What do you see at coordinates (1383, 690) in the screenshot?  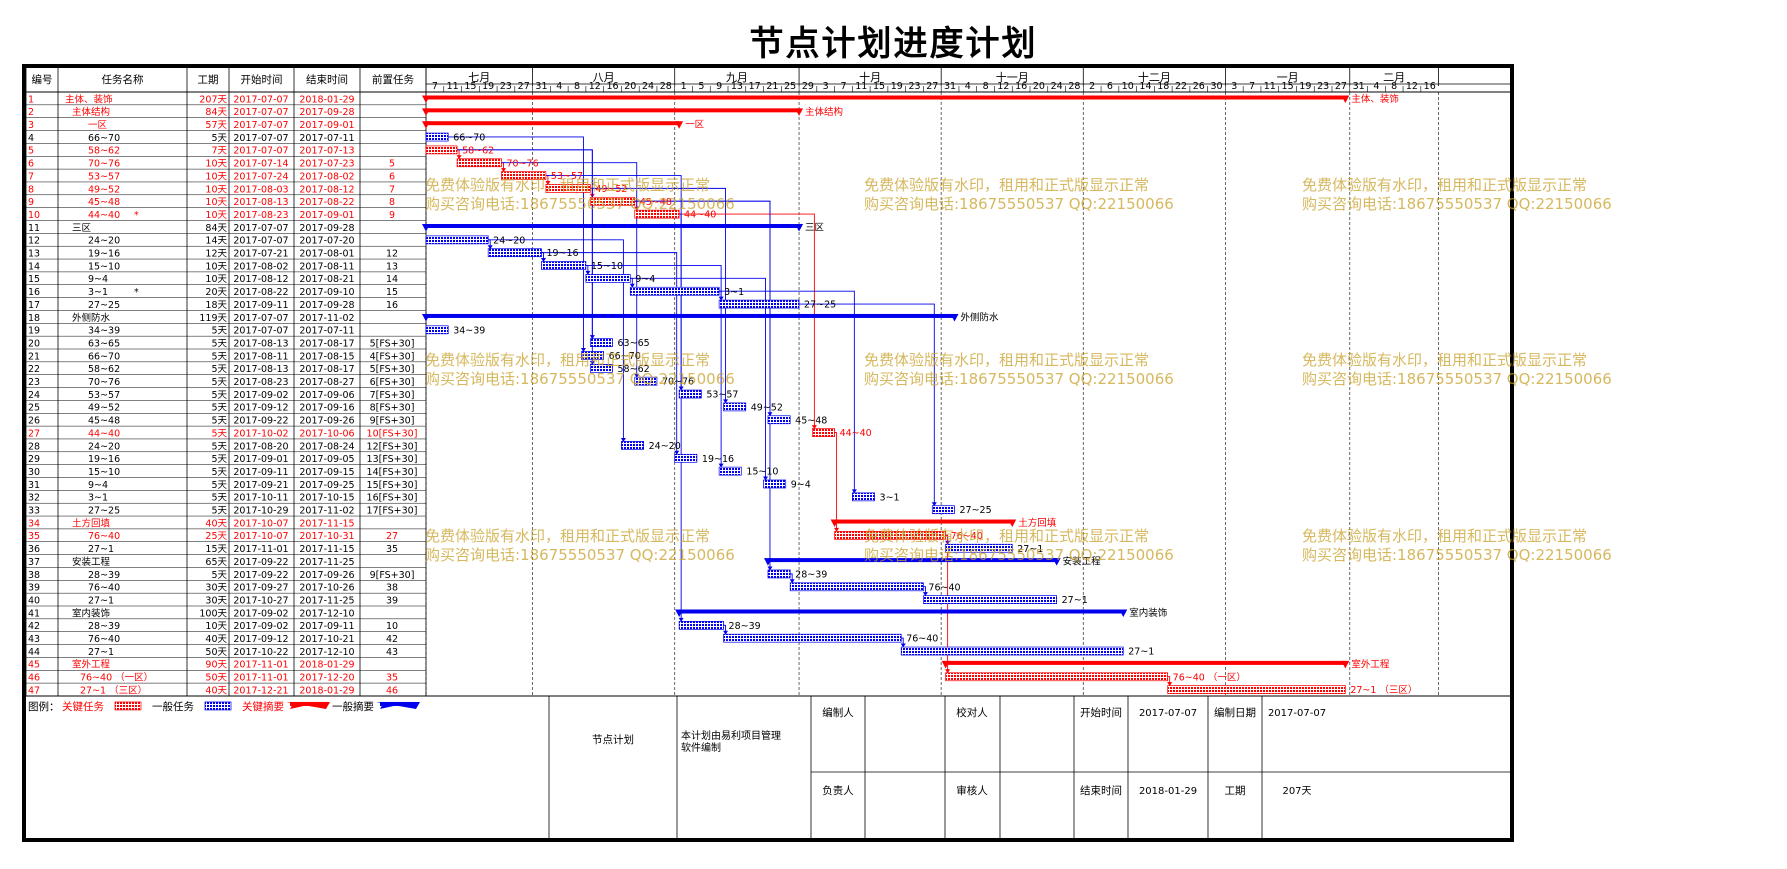 I see `bar-label: 27~1 （三区）` at bounding box center [1383, 690].